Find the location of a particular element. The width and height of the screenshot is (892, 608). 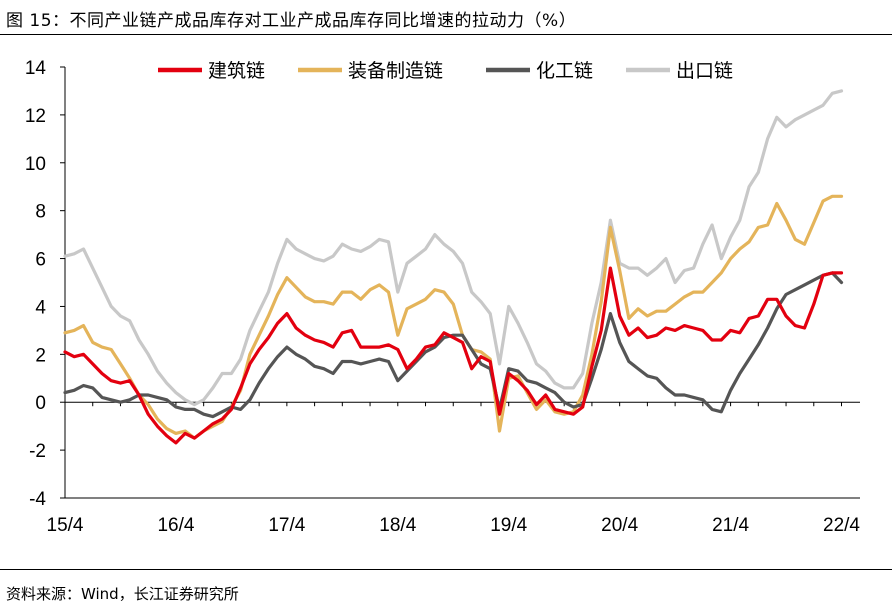

figure-title: 图 15：不同产业链产成品库存对工业产成品库存同比增速的拉动力（%） is located at coordinates (291, 21).